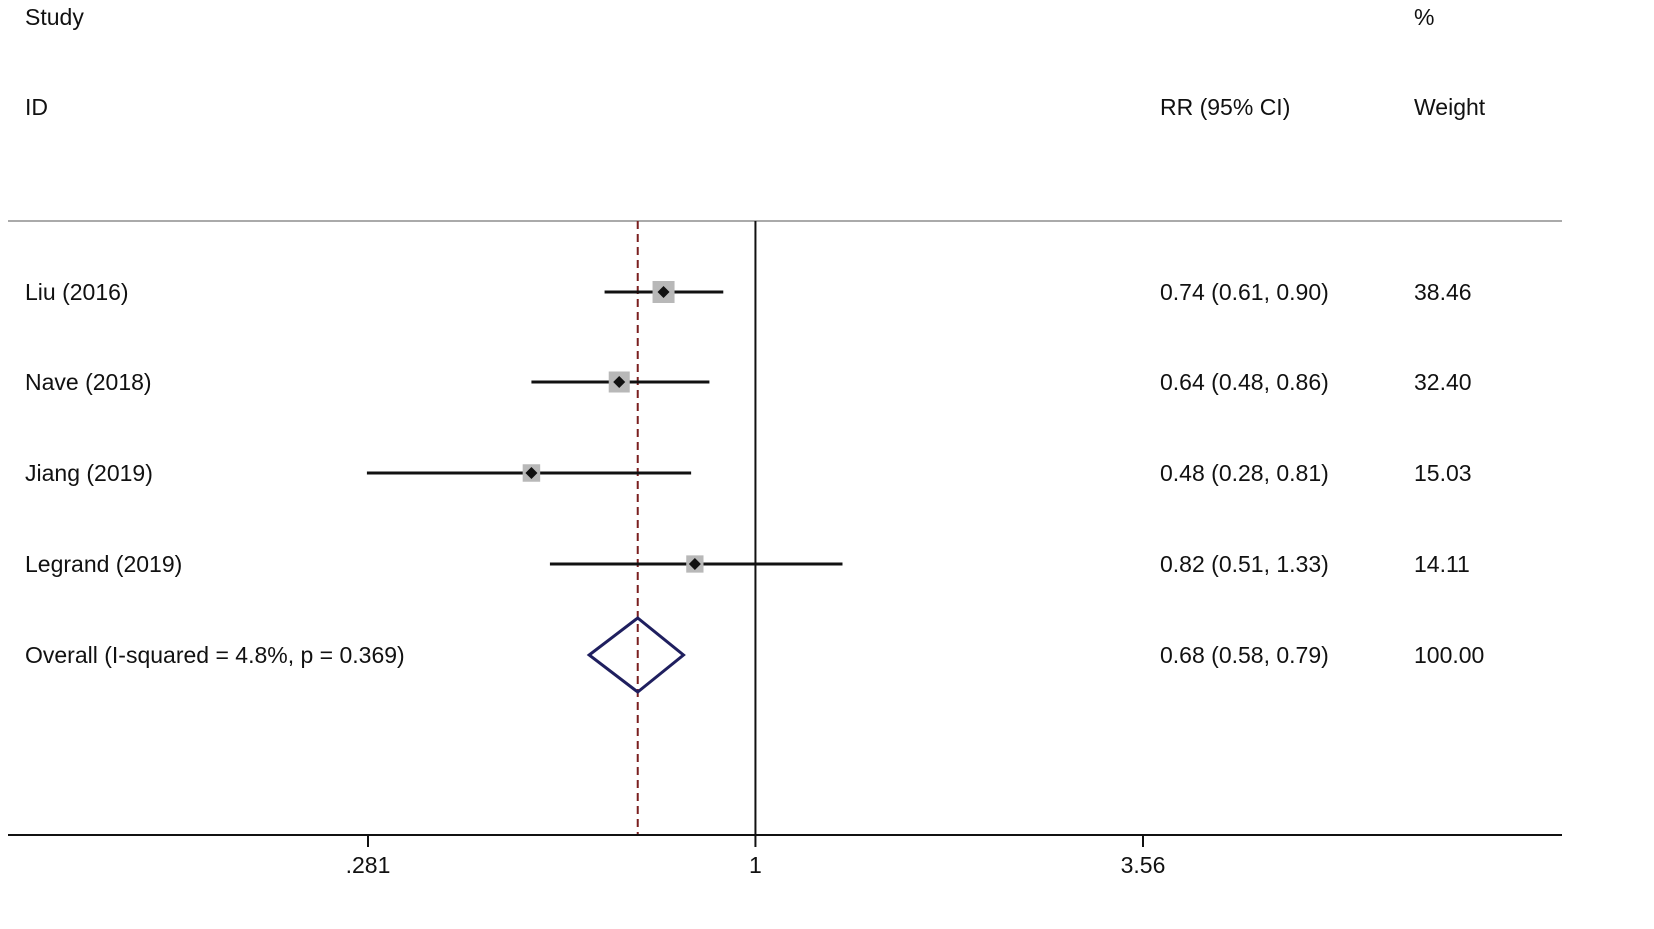 This screenshot has width=1654, height=929. What do you see at coordinates (215, 655) in the screenshot?
I see `overall-label: Overall (I-squared = 4.8%, p = 0.369)` at bounding box center [215, 655].